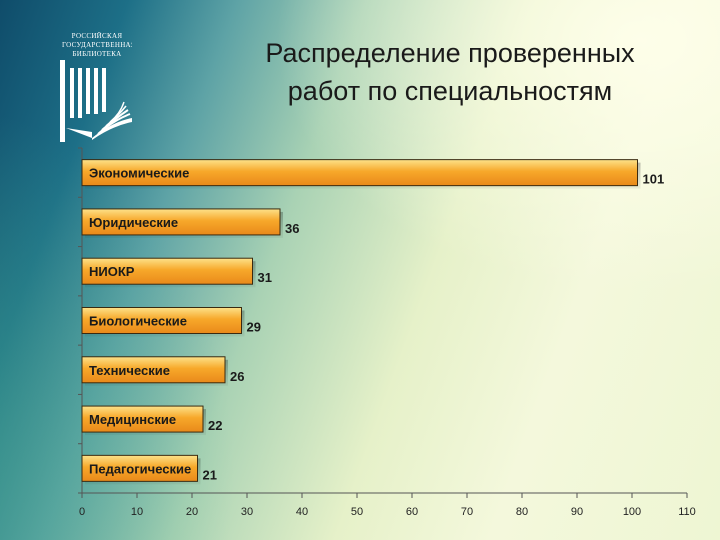  I want to click on category-label: Медицинские, so click(132, 419).